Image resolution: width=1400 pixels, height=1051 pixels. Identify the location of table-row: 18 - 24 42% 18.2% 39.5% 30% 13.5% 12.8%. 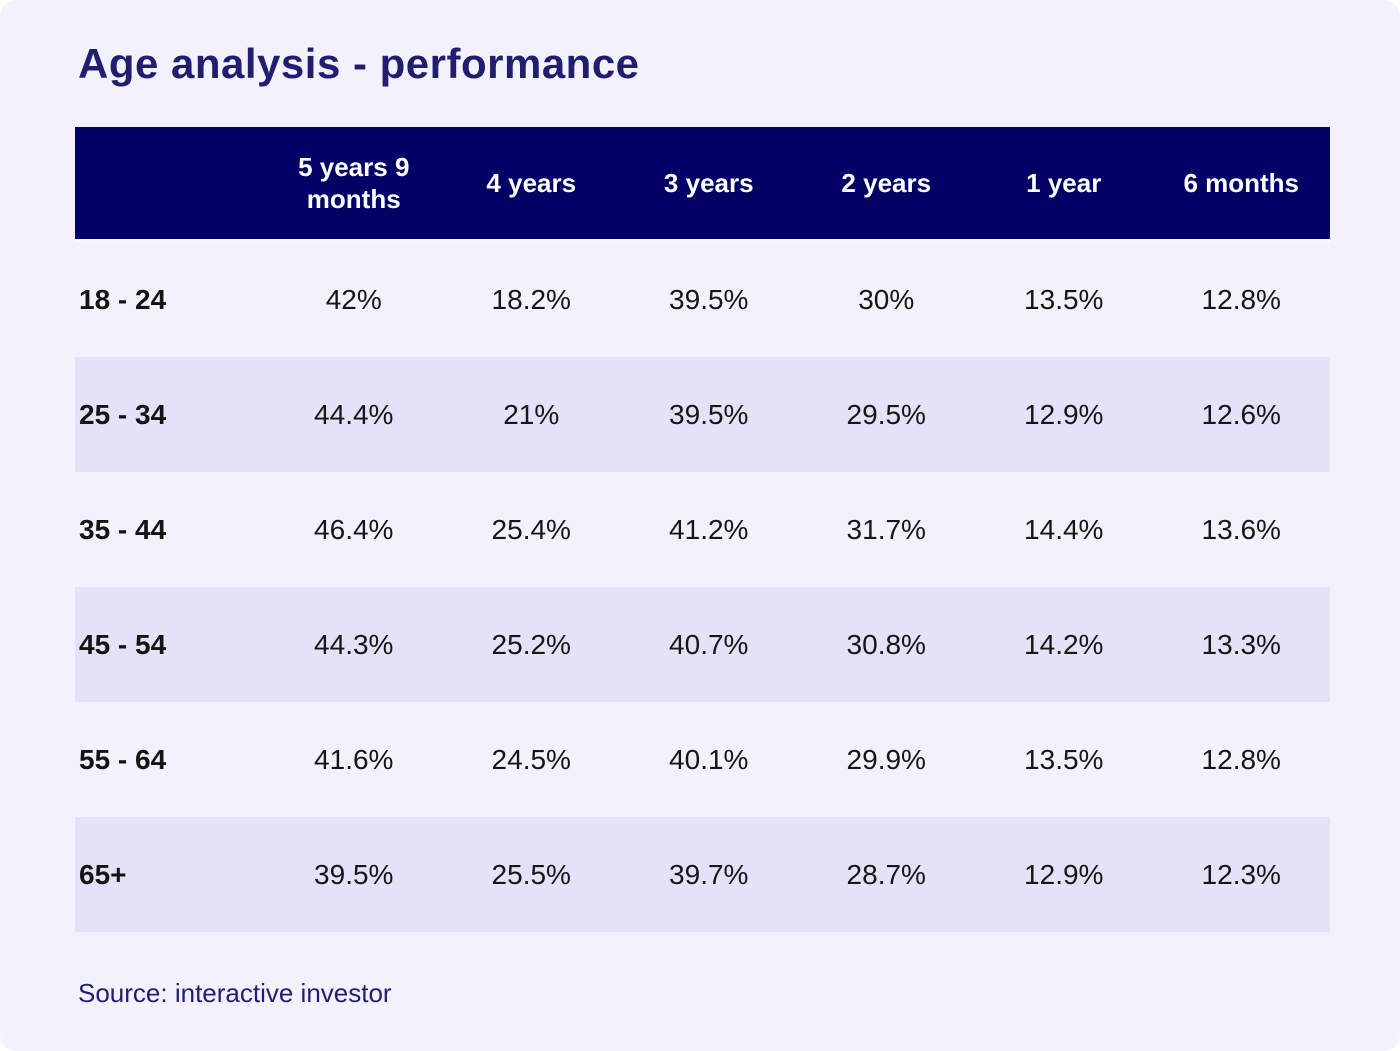
(702, 299).